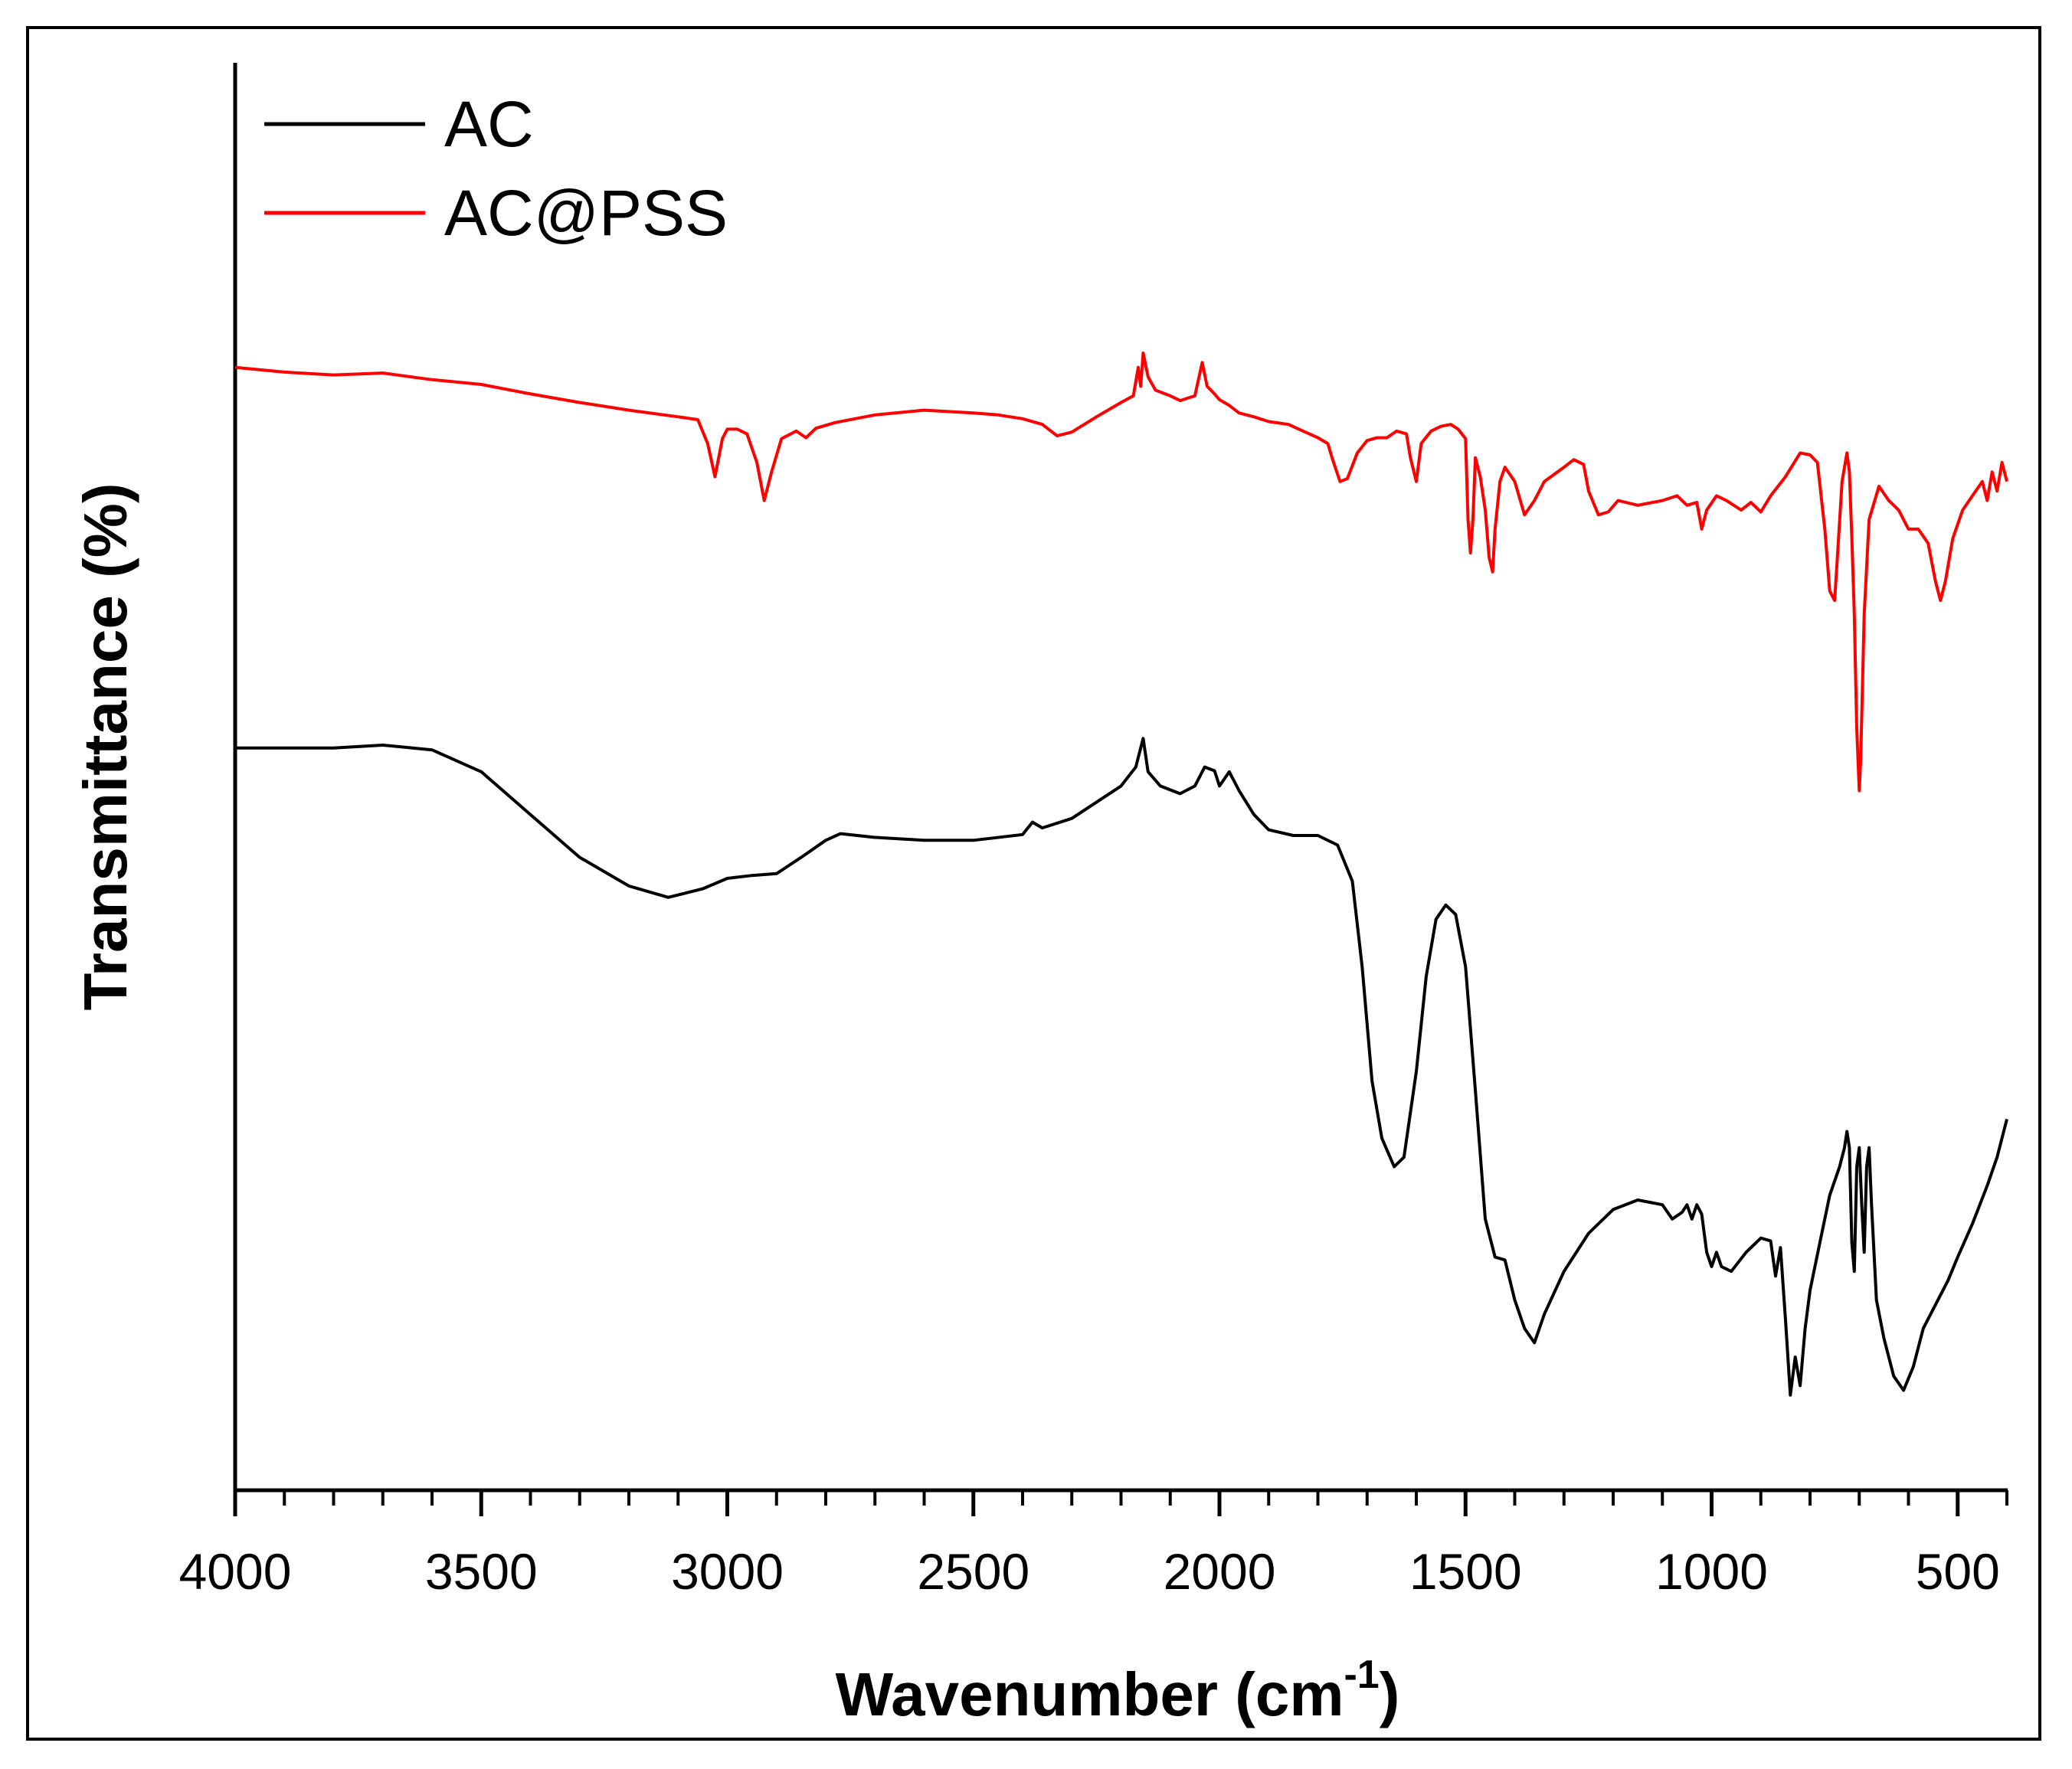 Image resolution: width=2072 pixels, height=1769 pixels. Describe the element at coordinates (481, 1571) in the screenshot. I see `x-tick-label: 3500` at that location.